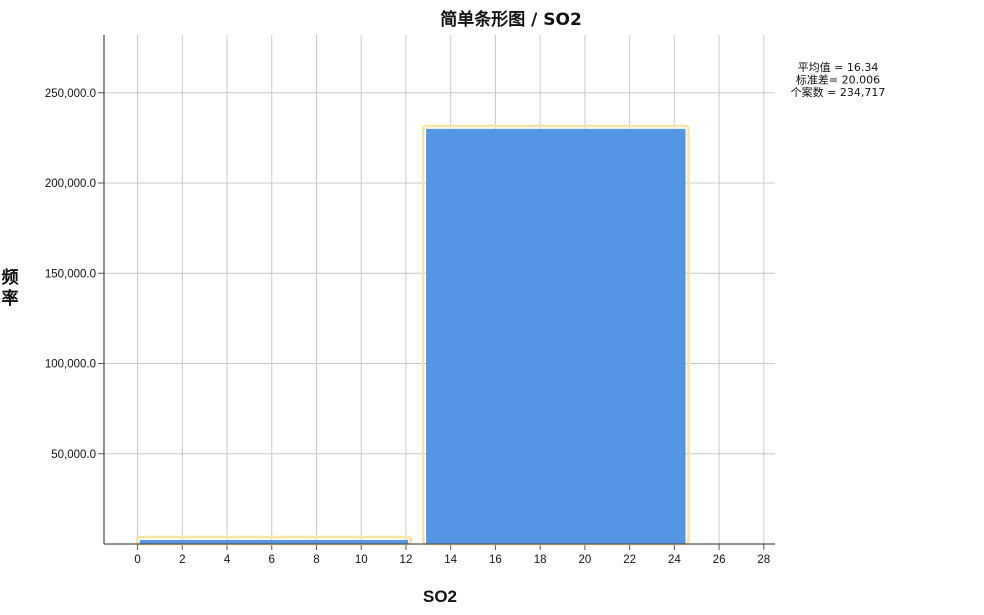 The height and width of the screenshot is (615, 984). What do you see at coordinates (440, 596) in the screenshot?
I see `x-axis-label: SO2` at bounding box center [440, 596].